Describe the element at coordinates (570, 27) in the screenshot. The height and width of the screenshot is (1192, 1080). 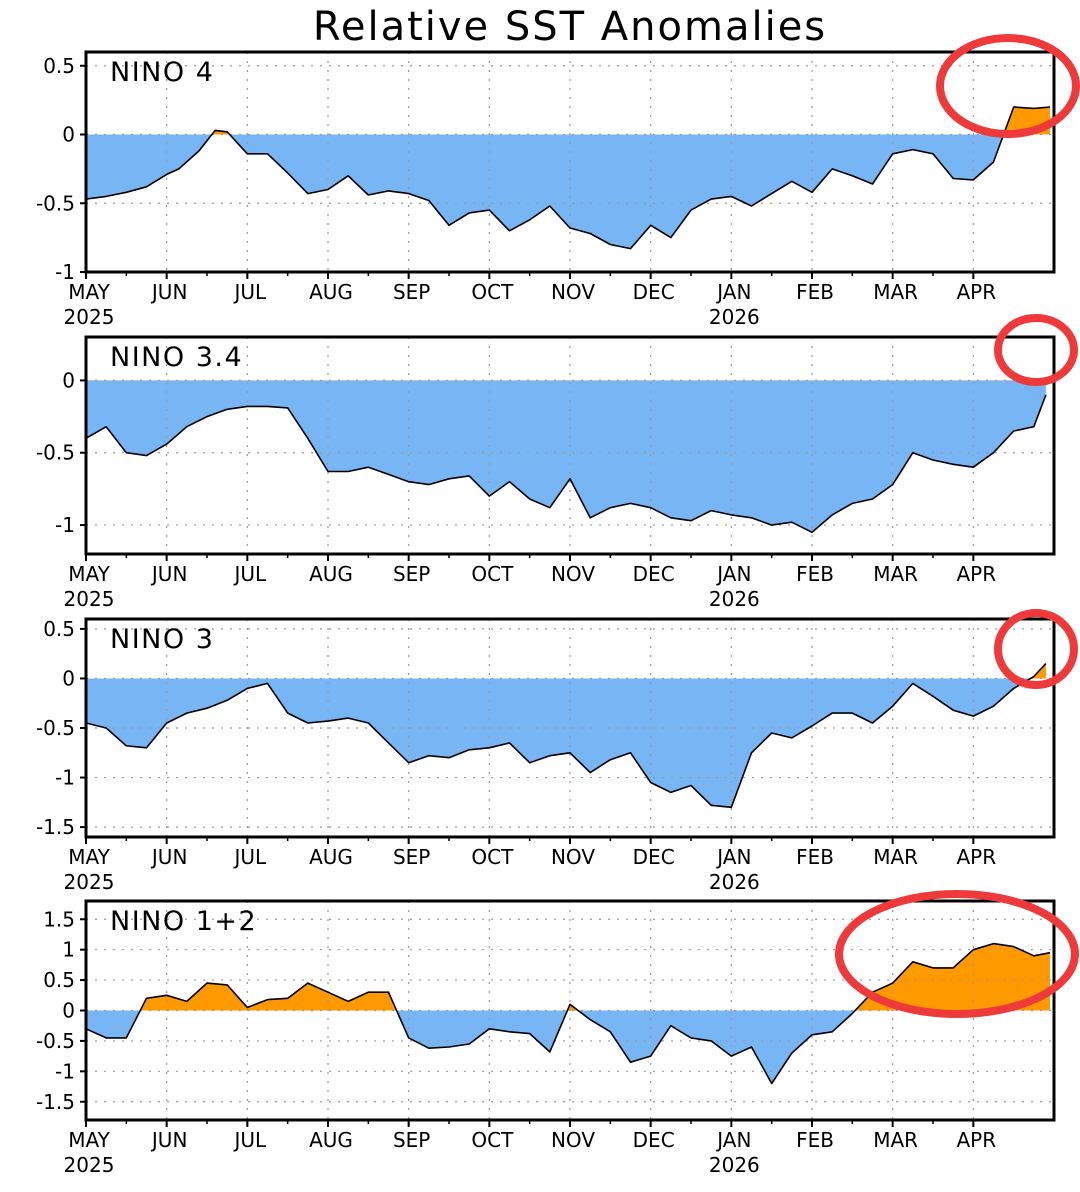
I see `page-title: Relative SST Anomalies` at that location.